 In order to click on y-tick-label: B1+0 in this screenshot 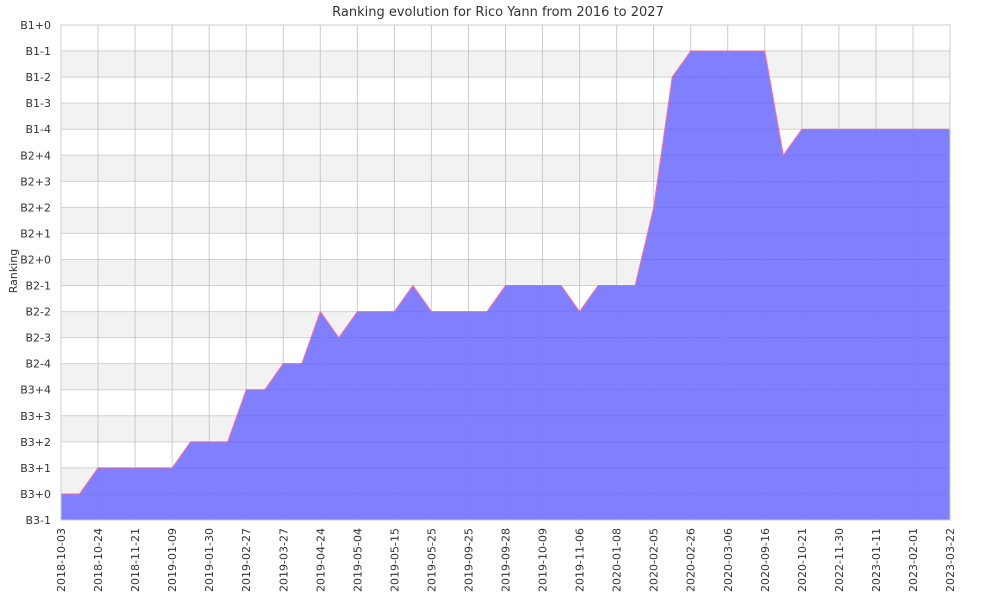, I will do `click(35, 25)`.